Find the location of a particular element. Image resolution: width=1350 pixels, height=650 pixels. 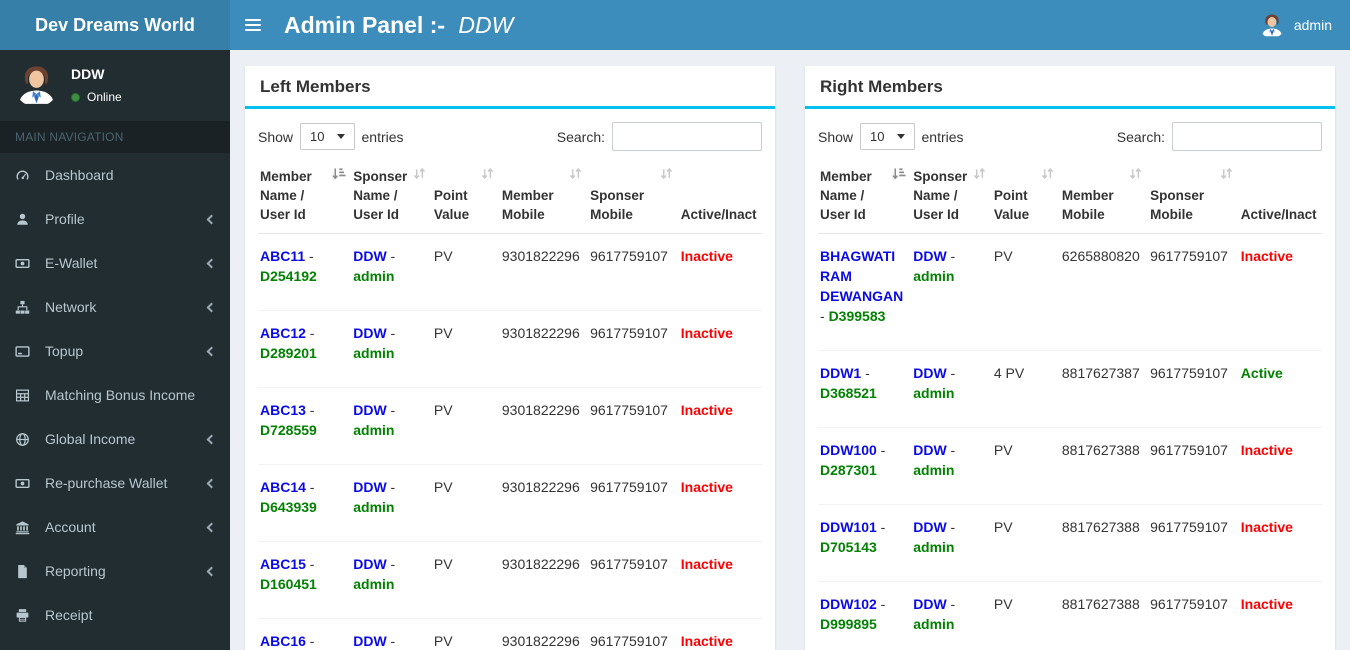

column-label: Active/Inact is located at coordinates (718, 214).